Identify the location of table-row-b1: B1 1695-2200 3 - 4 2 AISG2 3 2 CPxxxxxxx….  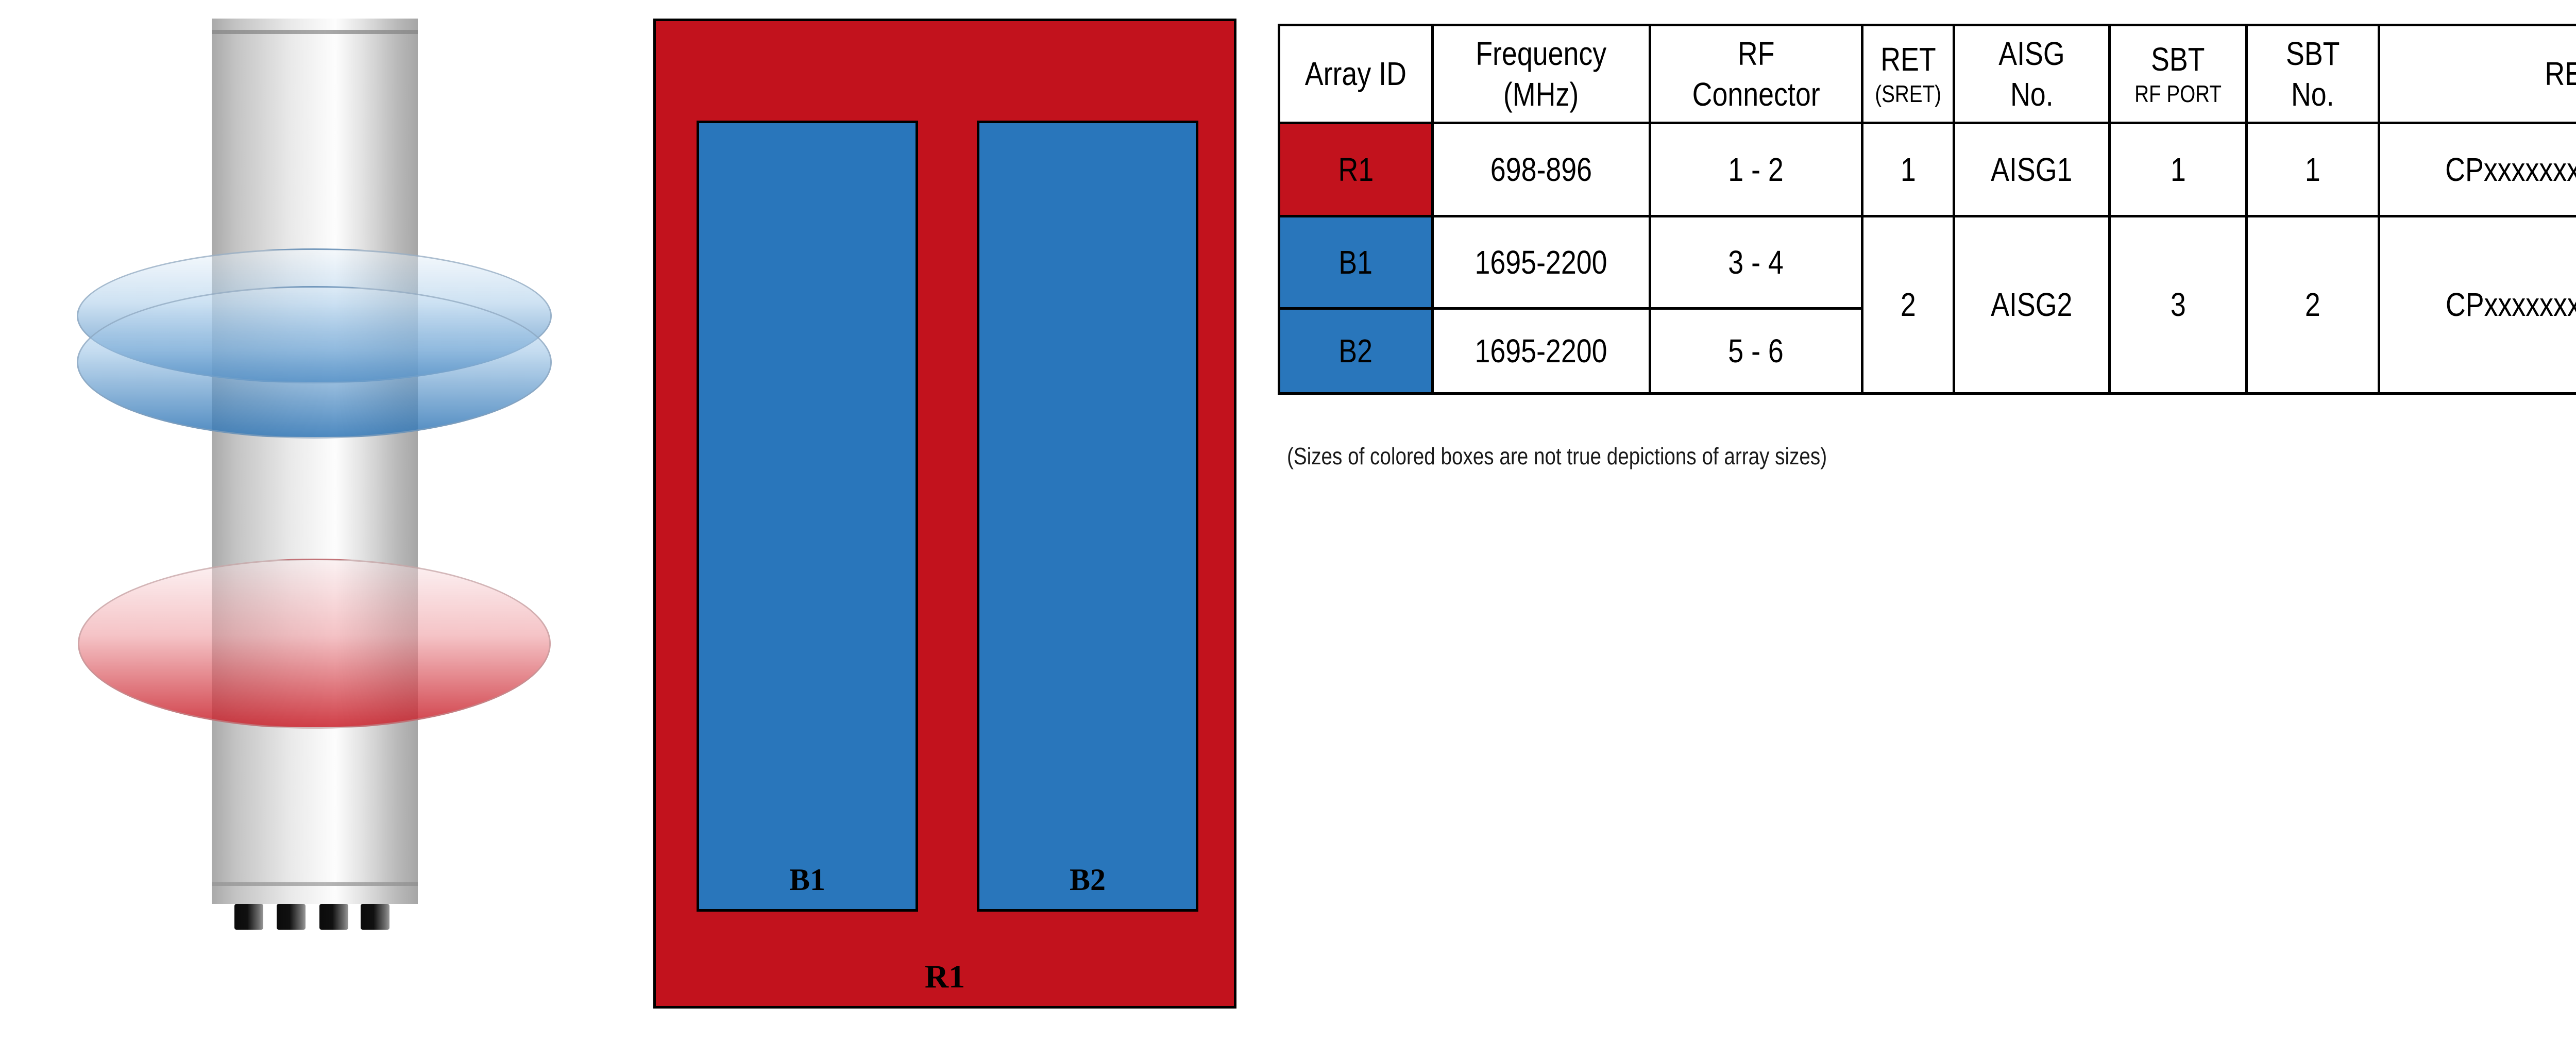
(1927, 305).